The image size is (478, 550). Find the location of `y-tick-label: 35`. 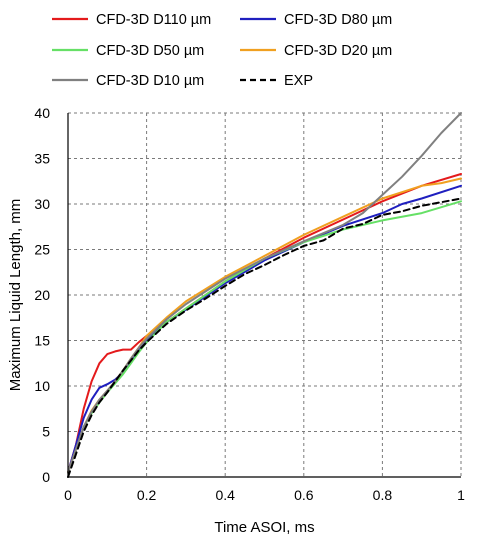

y-tick-label: 35 is located at coordinates (42, 159).